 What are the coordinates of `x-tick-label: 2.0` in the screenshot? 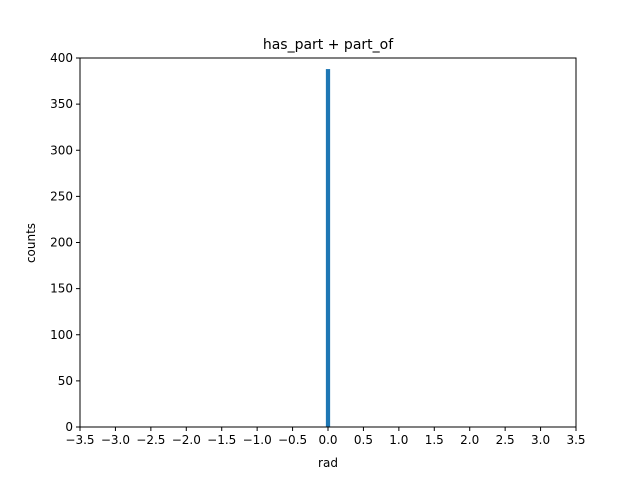 It's located at (469, 440).